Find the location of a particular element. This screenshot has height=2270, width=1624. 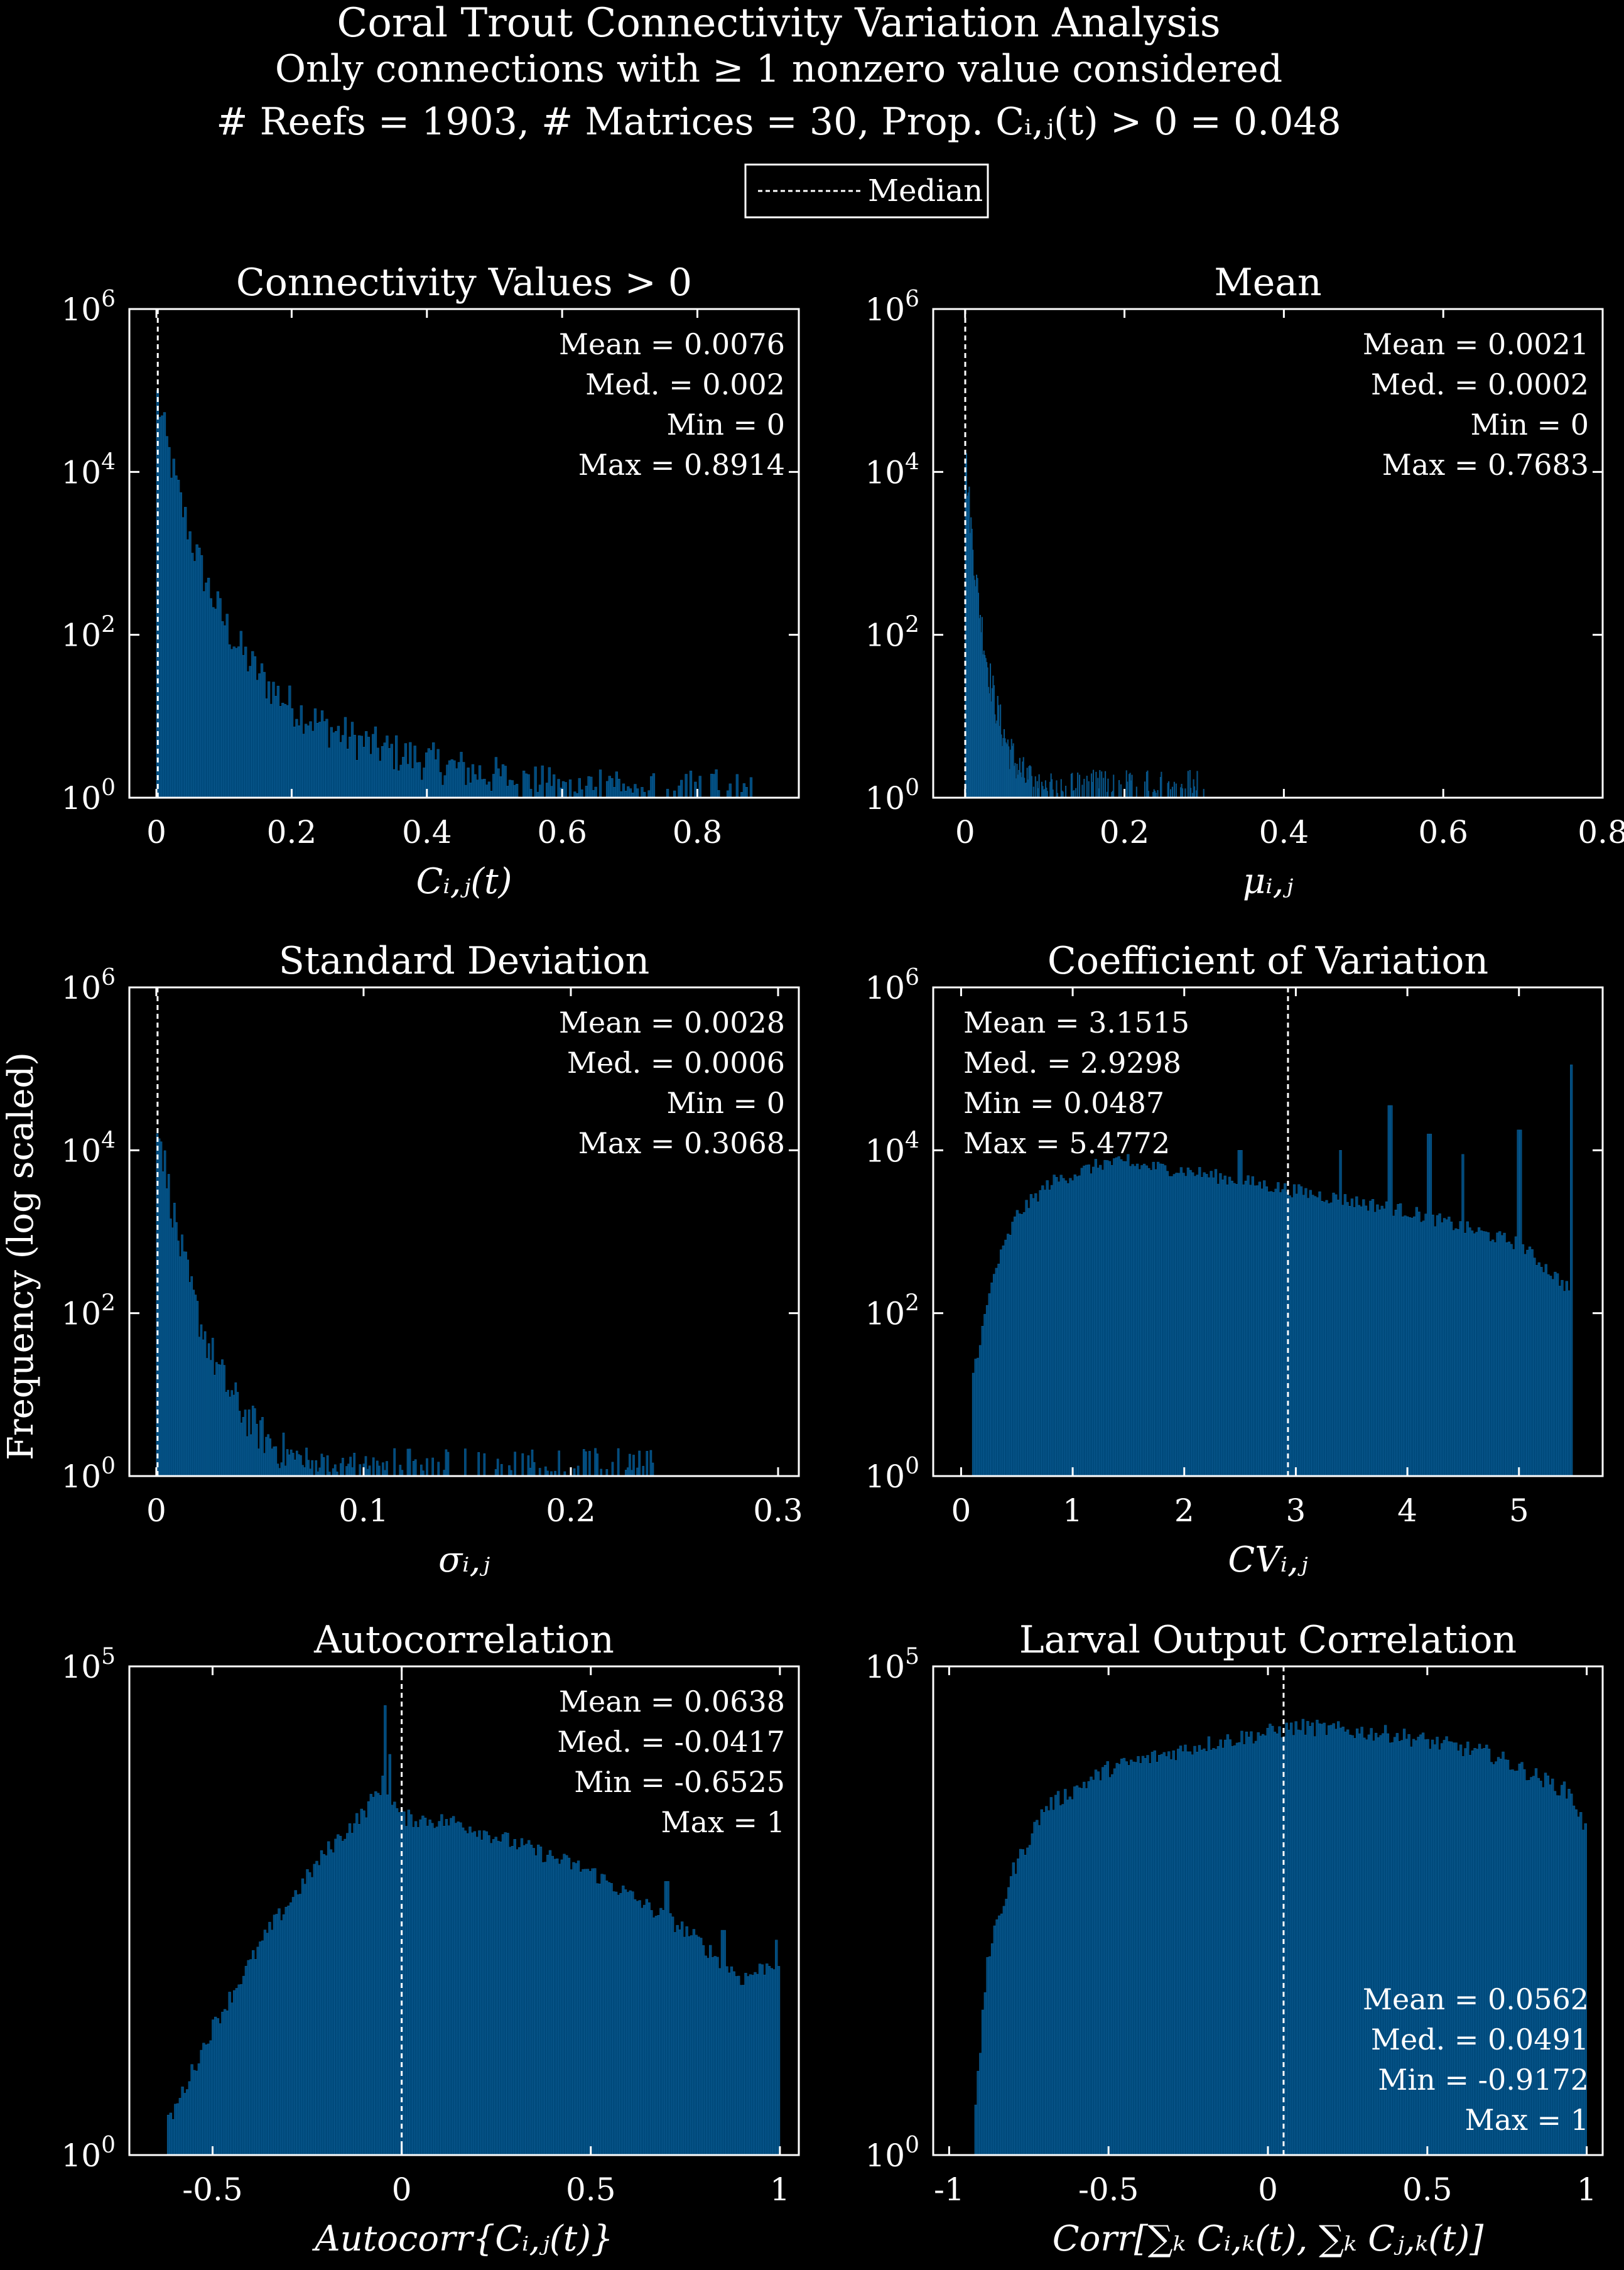

stat-line: Min = 0.0487 is located at coordinates (1063, 1103).